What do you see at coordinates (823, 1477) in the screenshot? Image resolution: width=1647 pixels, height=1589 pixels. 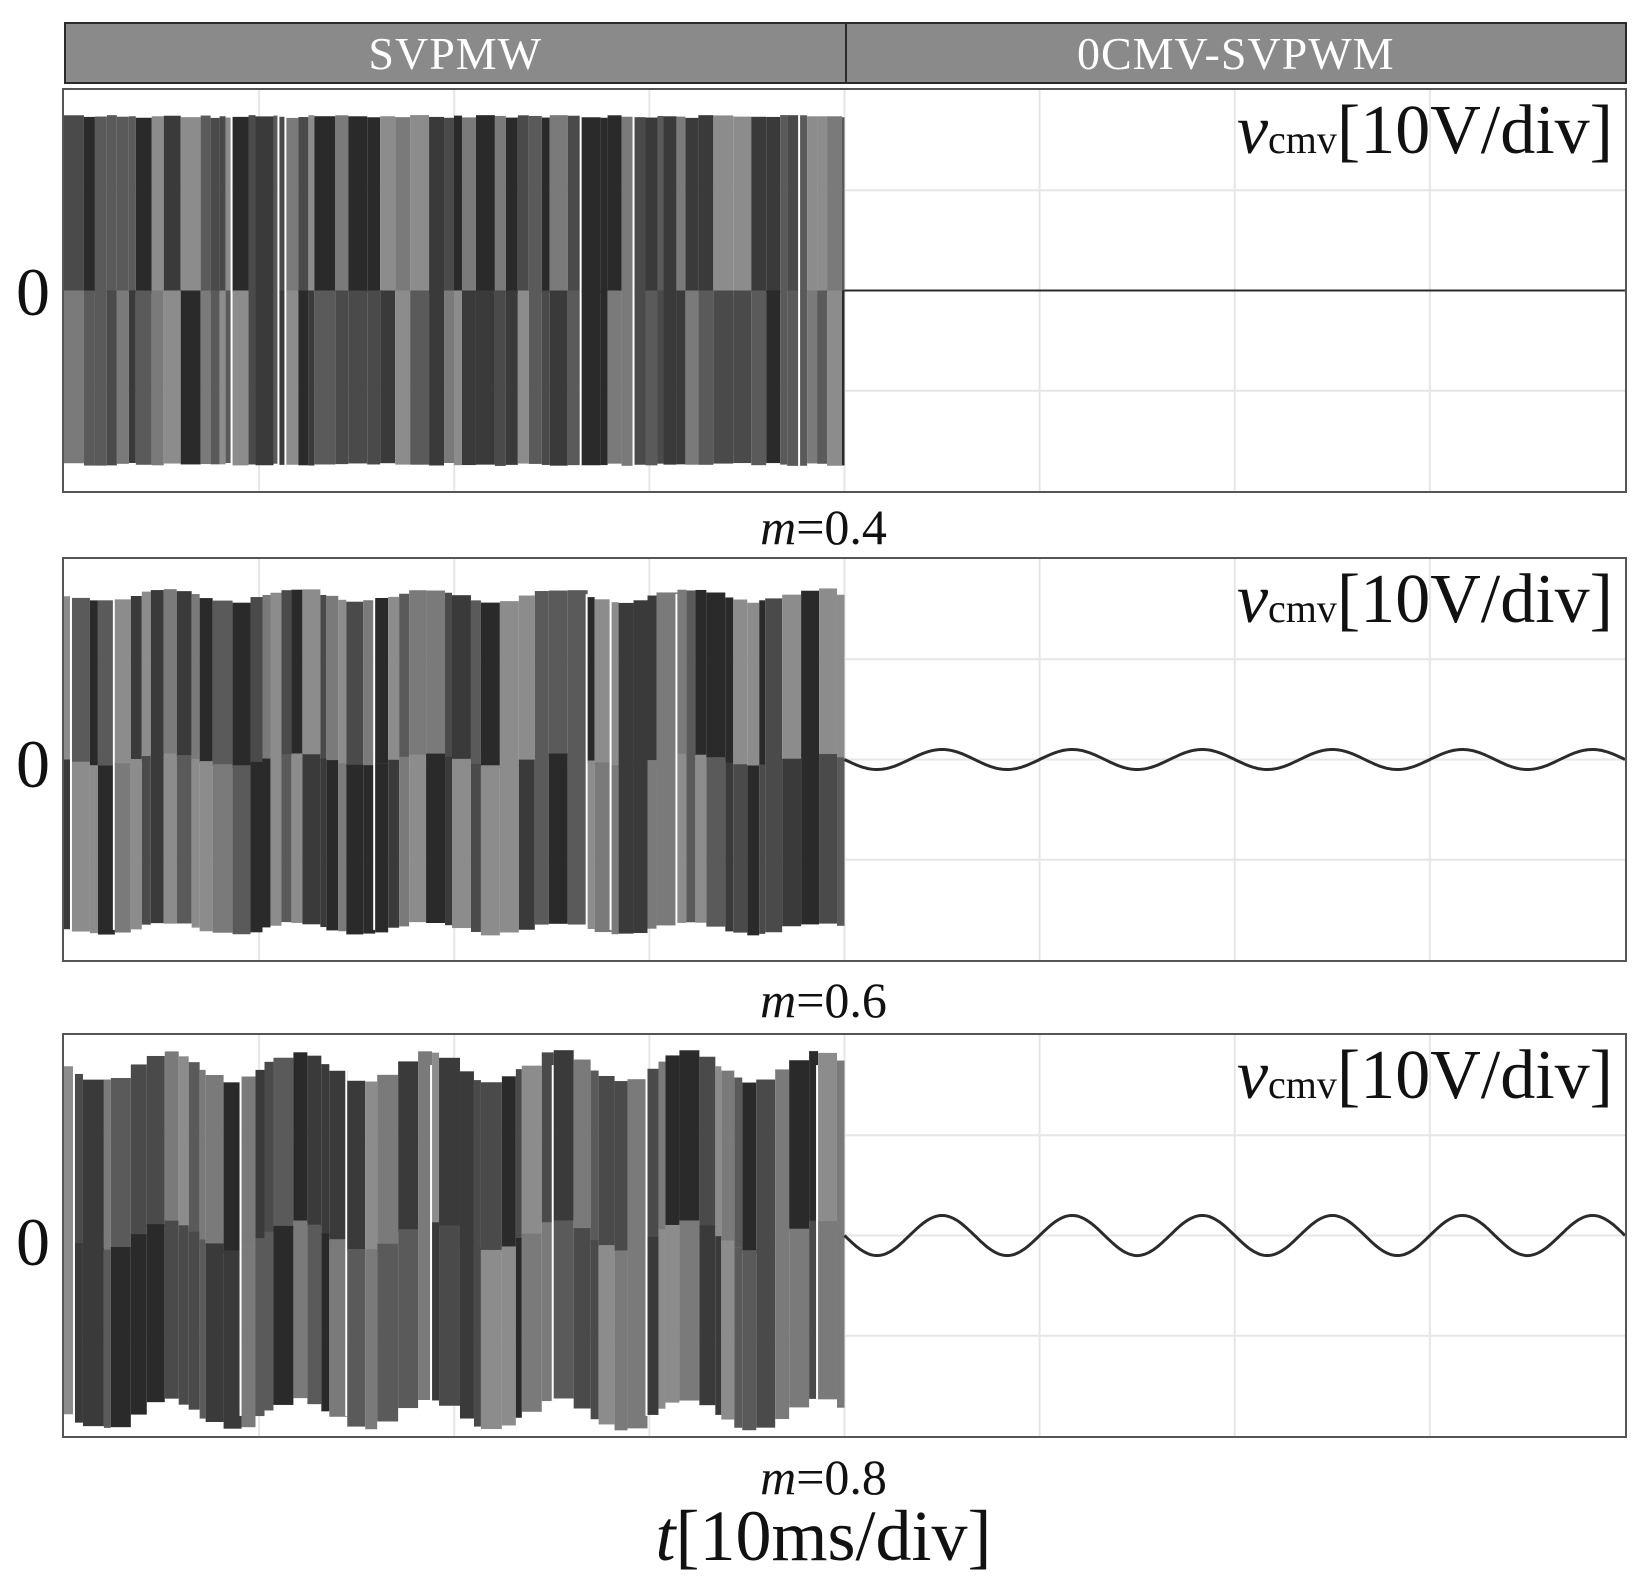 I see `modulation-index-caption: m=0.8` at bounding box center [823, 1477].